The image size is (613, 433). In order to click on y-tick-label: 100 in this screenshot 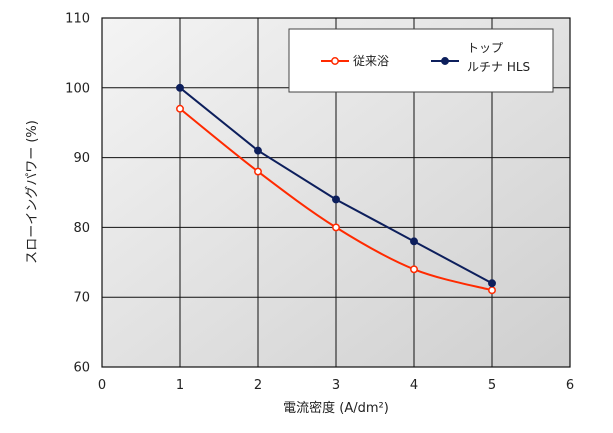, I will do `click(77, 88)`.